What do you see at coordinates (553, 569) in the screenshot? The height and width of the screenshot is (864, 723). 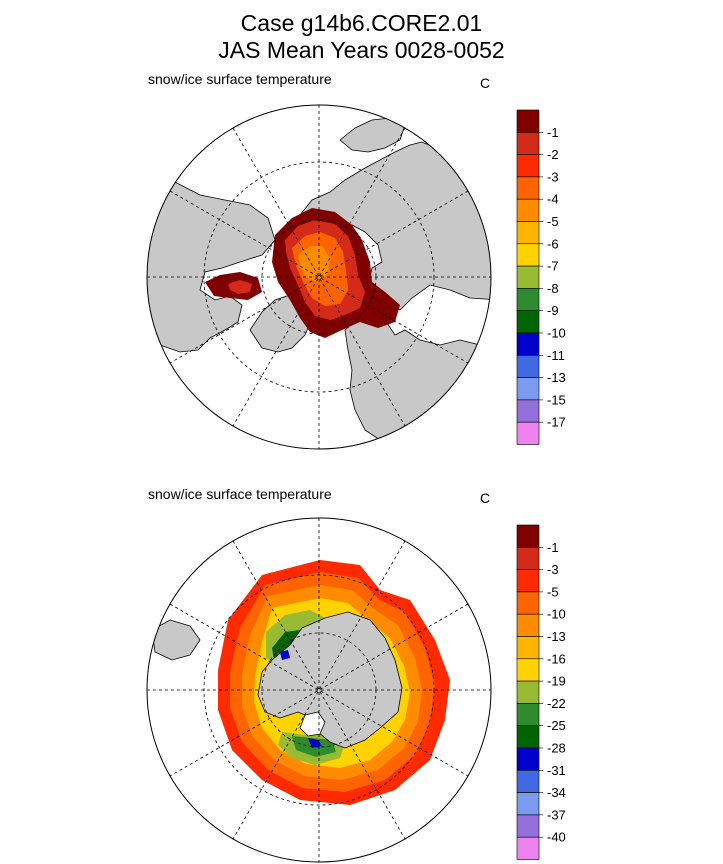 I see `south-colorbar-label: -3` at bounding box center [553, 569].